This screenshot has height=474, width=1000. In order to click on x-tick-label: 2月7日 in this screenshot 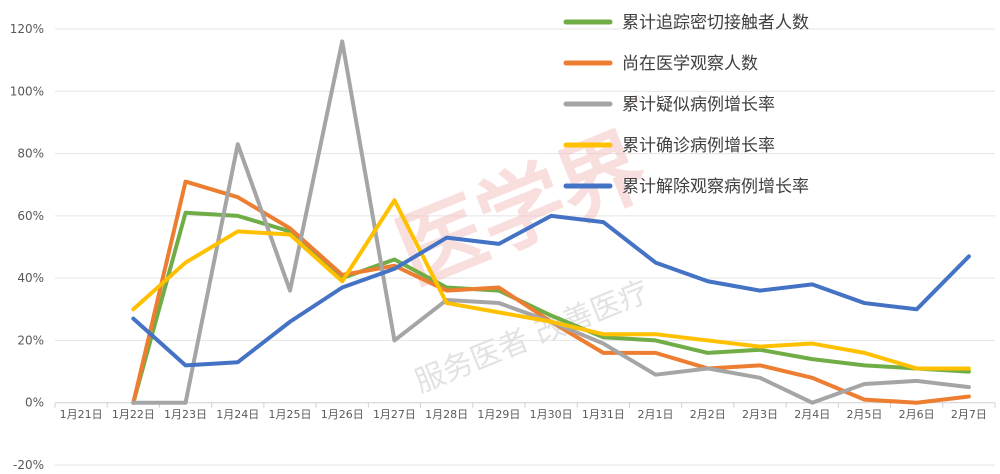, I will do `click(969, 414)`.